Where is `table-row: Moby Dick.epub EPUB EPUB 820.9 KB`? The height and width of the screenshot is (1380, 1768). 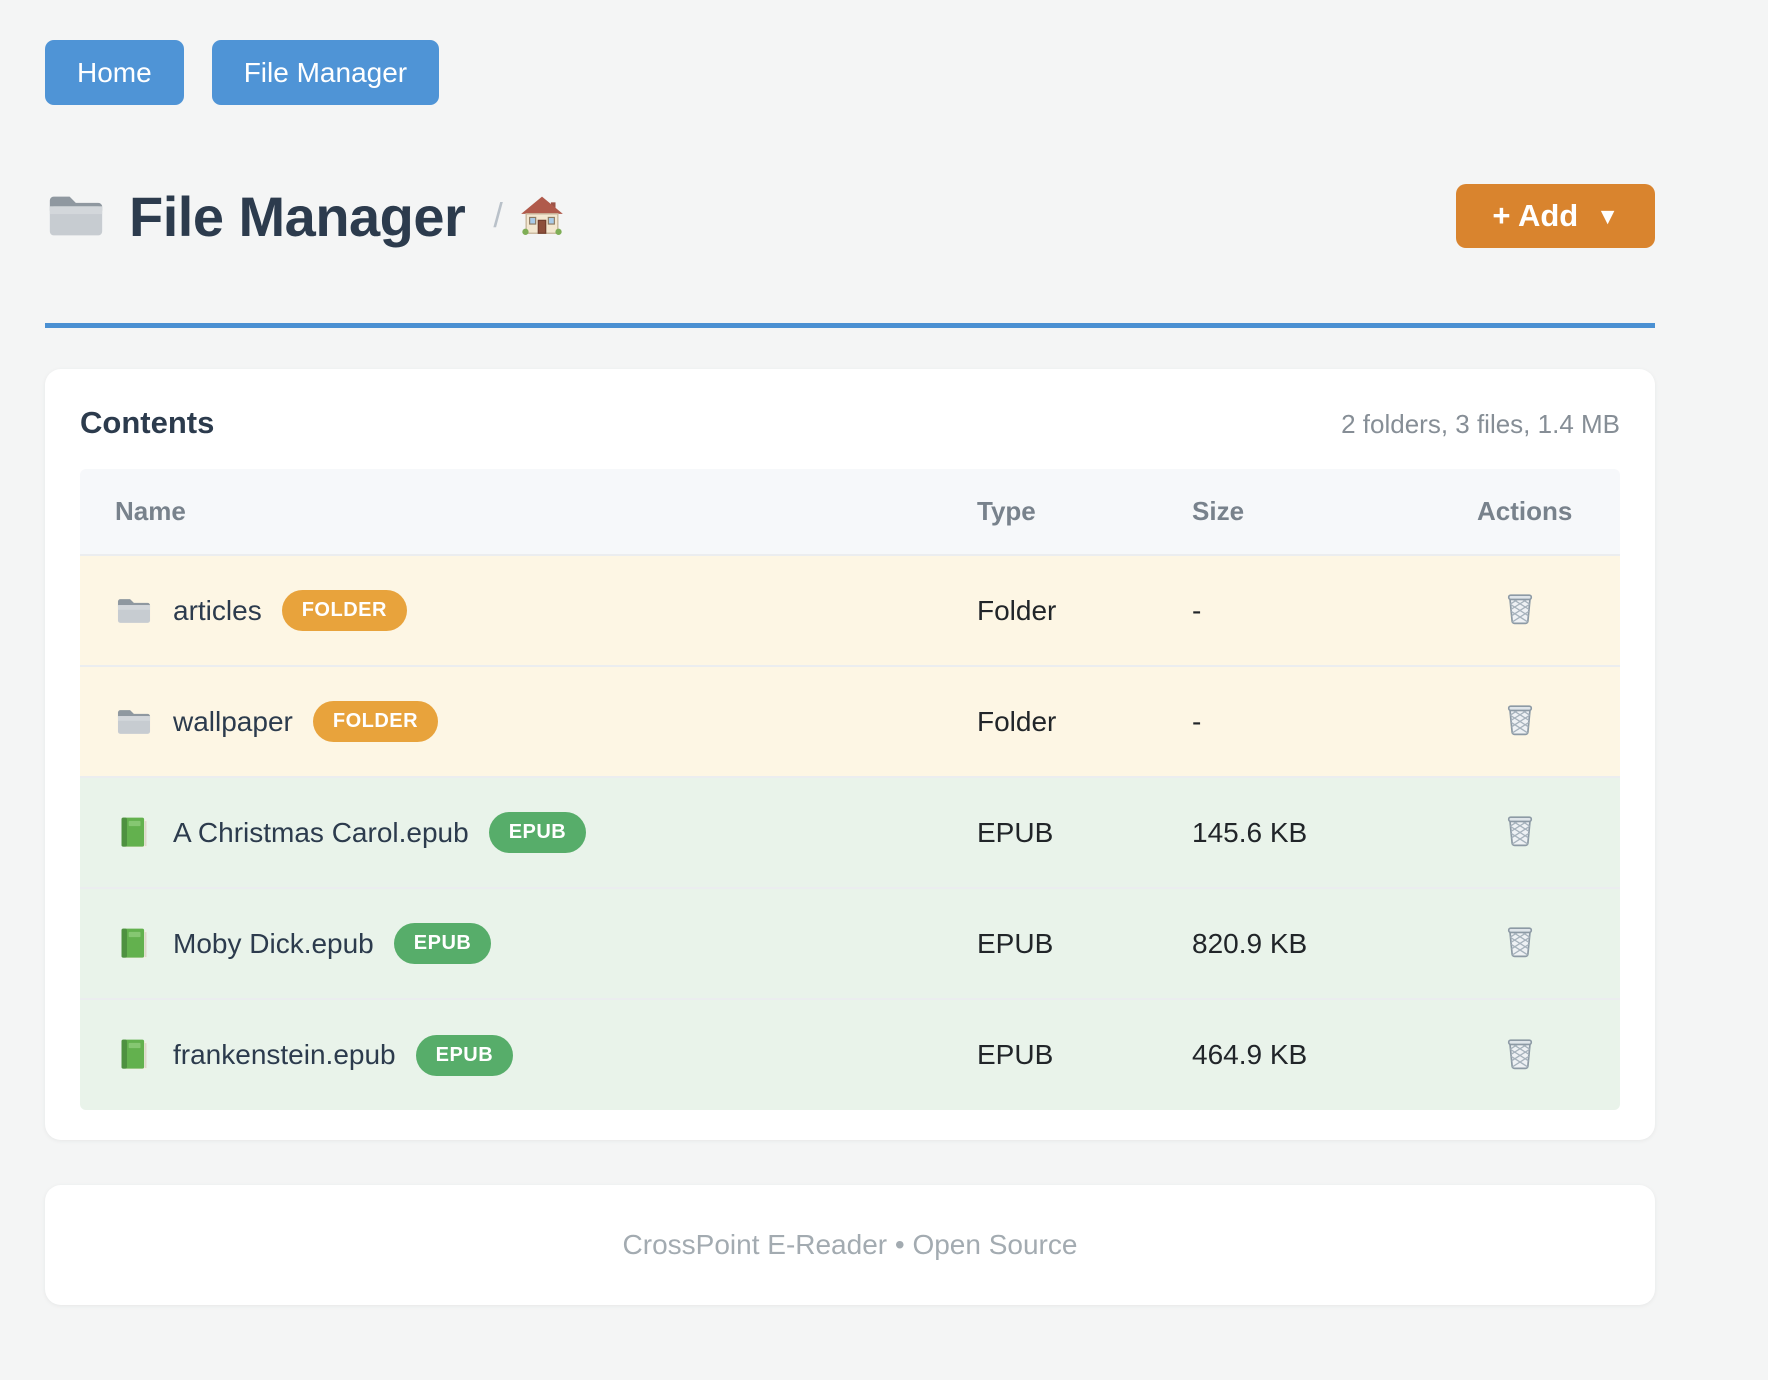 table-row: Moby Dick.epub EPUB EPUB 820.9 KB is located at coordinates (850, 943).